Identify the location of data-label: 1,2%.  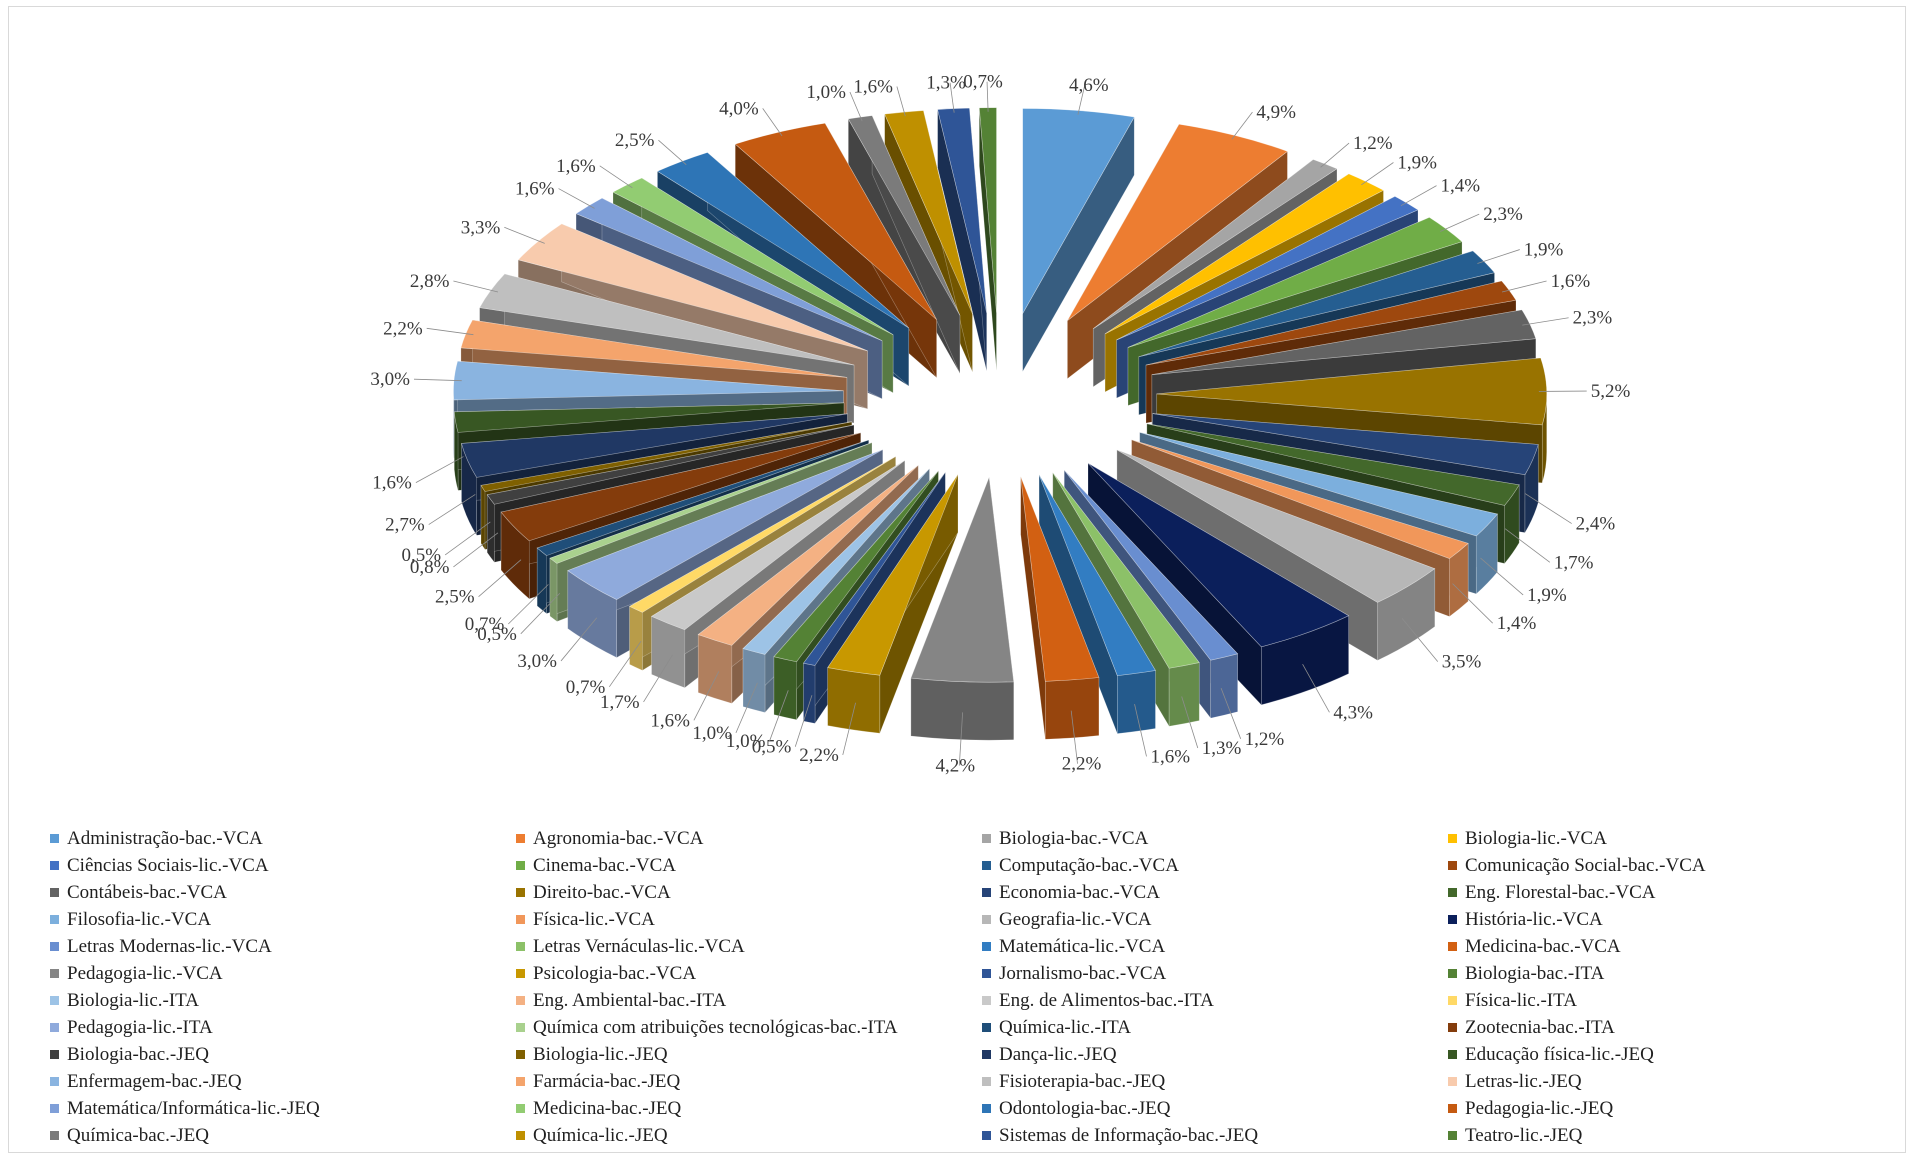
(1265, 739).